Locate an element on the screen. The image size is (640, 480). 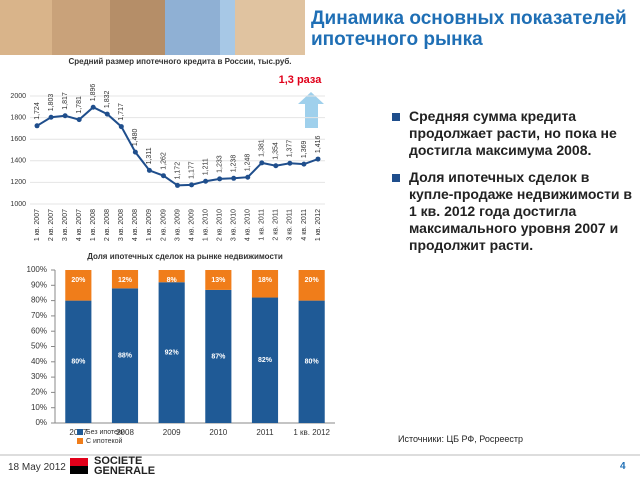
y-tick-label: 70% is located at coordinates (39, 315).